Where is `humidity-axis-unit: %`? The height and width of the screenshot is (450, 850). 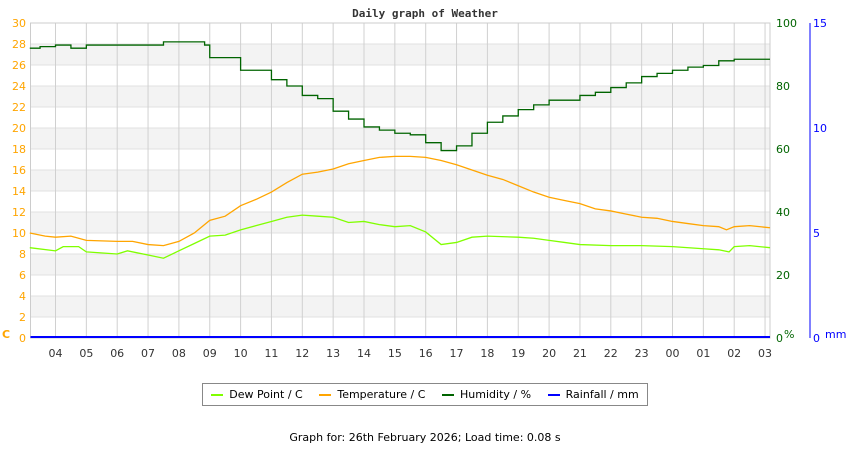 humidity-axis-unit: % is located at coordinates (789, 334).